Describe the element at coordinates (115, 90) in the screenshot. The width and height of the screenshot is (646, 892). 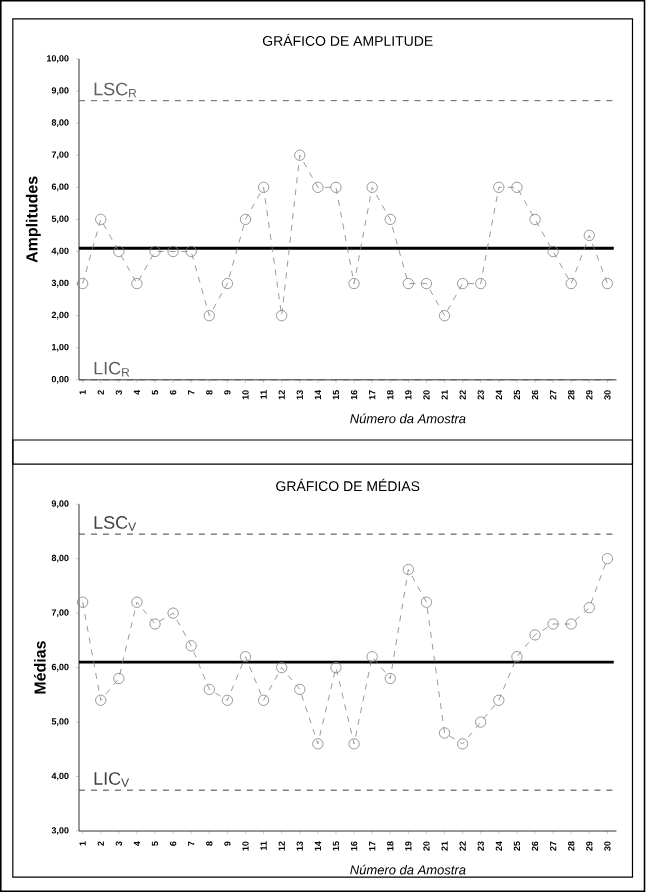
I see `ref-line-label: LSC$_{R}$` at that location.